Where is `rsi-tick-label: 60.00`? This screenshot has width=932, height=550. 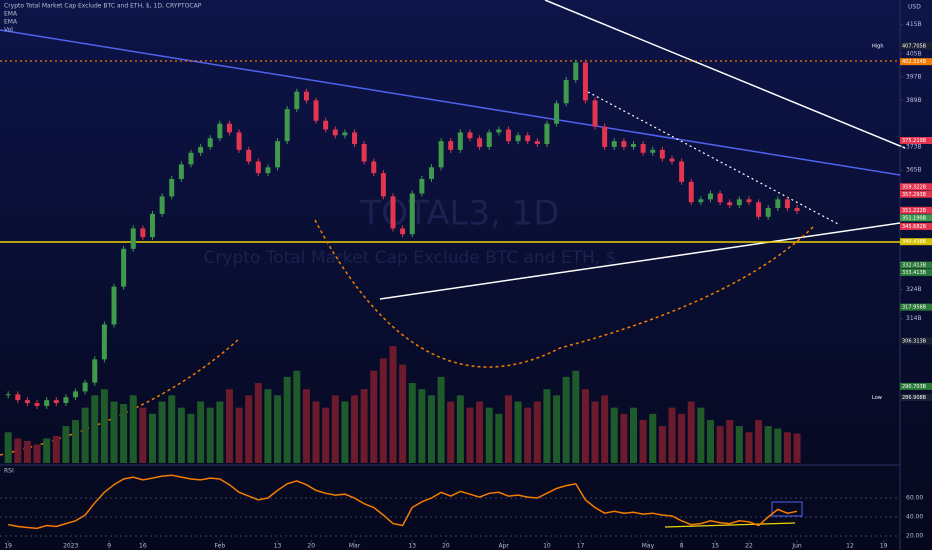
rsi-tick-label: 60.00 is located at coordinates (914, 498).